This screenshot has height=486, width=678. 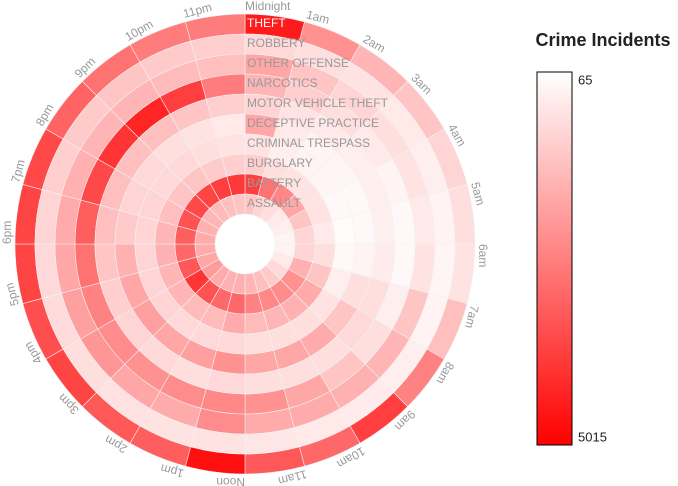 I want to click on hour-label: 6am, so click(x=483, y=255).